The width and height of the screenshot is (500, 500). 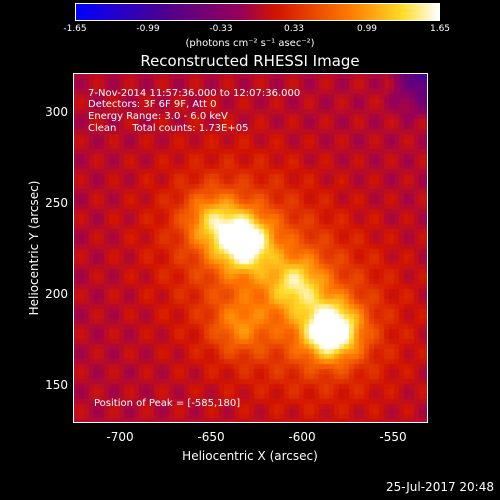 I want to click on detectors-label: Detectors: 3F 6F 9F, Att 0, so click(x=152, y=104).